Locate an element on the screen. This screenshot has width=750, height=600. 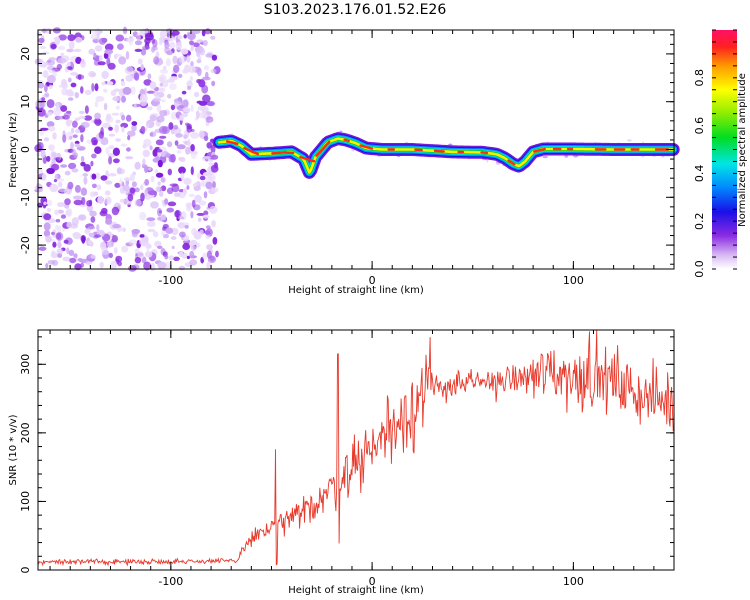
y-tick-label: 200 is located at coordinates (25, 432).